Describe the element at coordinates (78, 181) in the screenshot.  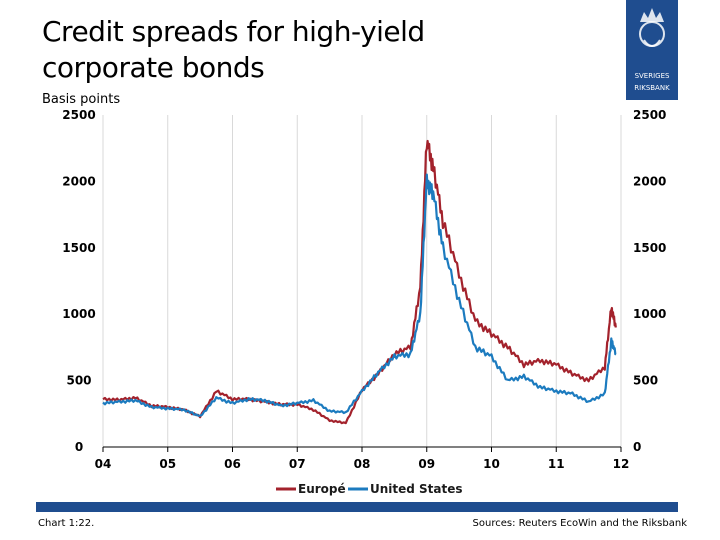
I see `y-tick-label-left-2000: 2000` at that location.